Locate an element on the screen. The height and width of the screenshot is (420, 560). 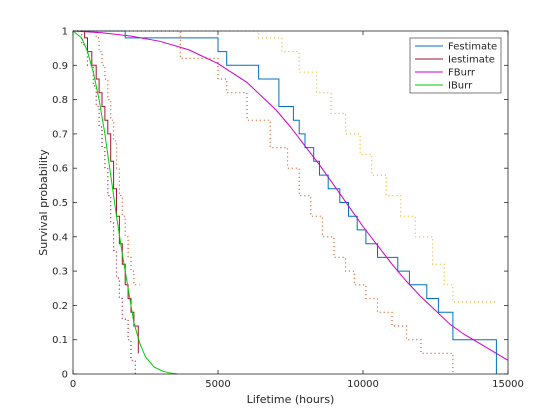
y-tick-label: 0.6 is located at coordinates (60, 169).